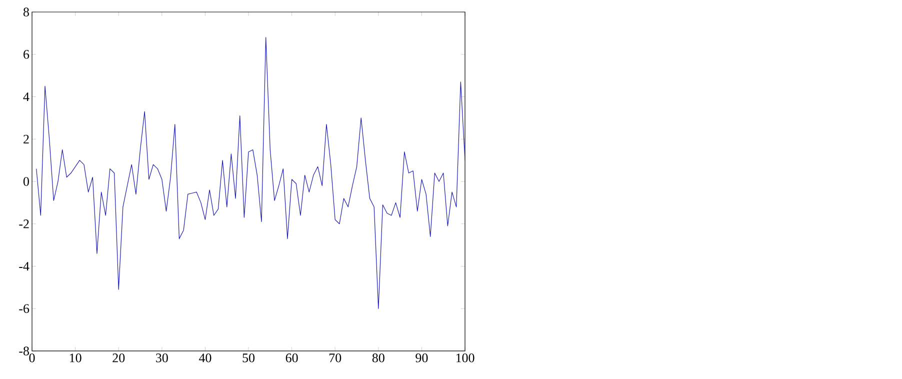  What do you see at coordinates (335, 358) in the screenshot?
I see `x-tick-label: 70` at bounding box center [335, 358].